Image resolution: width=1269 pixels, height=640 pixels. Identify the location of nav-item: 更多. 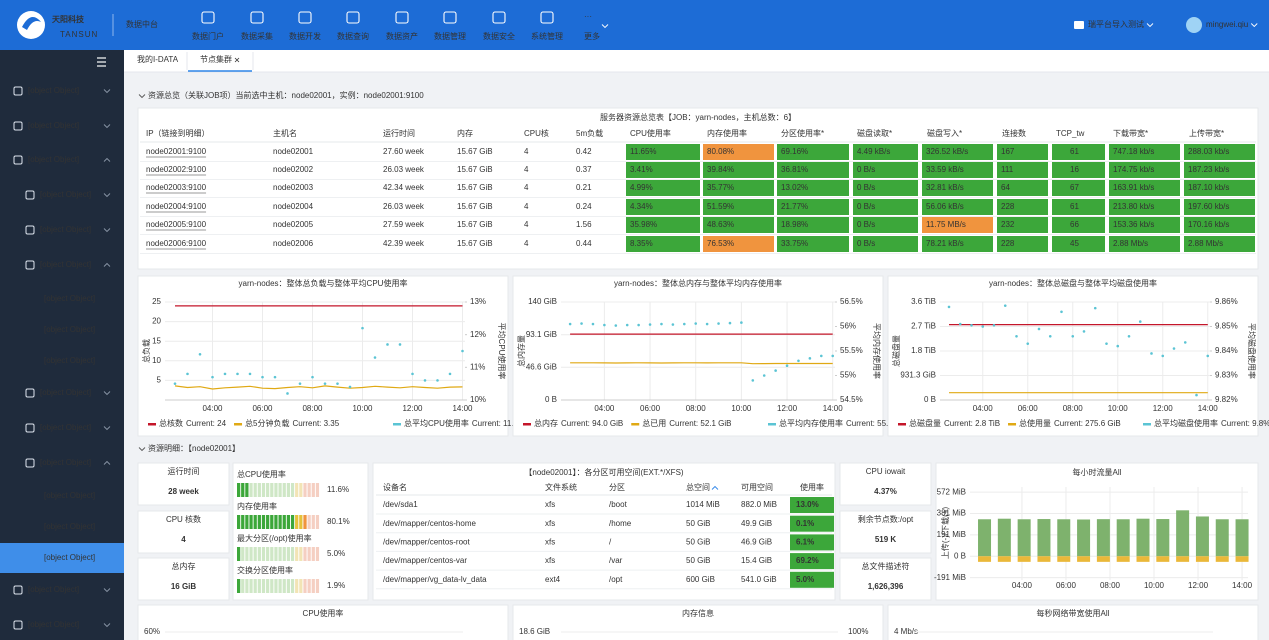
(592, 36).